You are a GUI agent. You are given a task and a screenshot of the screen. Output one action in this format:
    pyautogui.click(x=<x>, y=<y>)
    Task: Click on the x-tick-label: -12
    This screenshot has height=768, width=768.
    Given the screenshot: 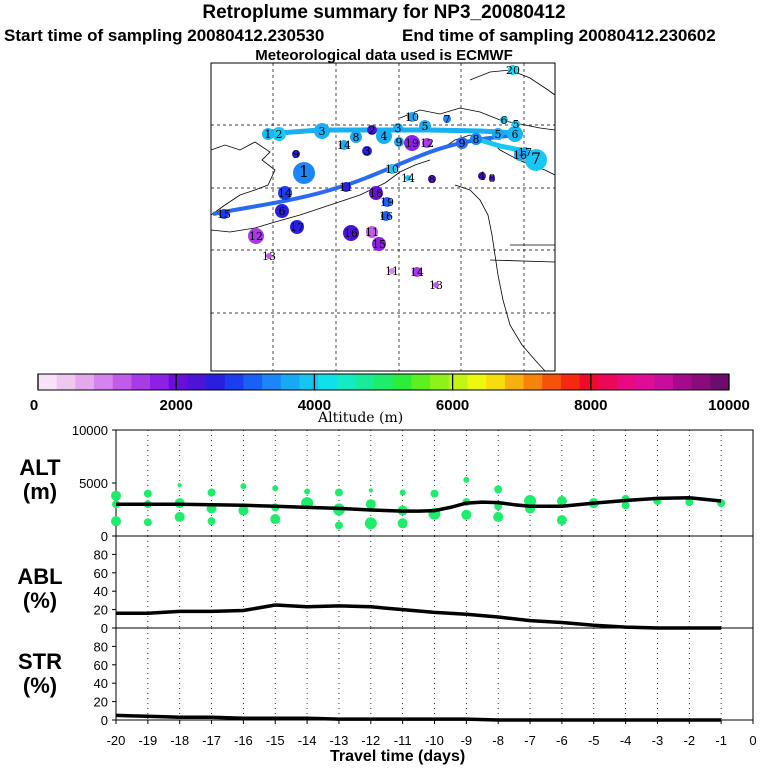 What is the action you would take?
    pyautogui.click(x=370, y=740)
    